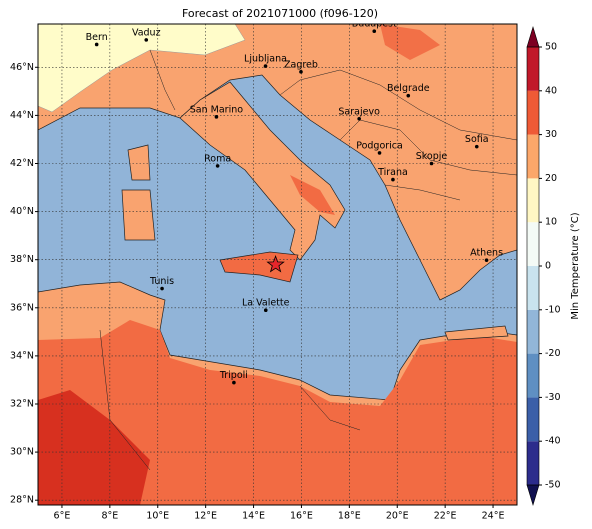  Describe the element at coordinates (553, 353) in the screenshot. I see `colorbar-tick-label: -20` at that location.